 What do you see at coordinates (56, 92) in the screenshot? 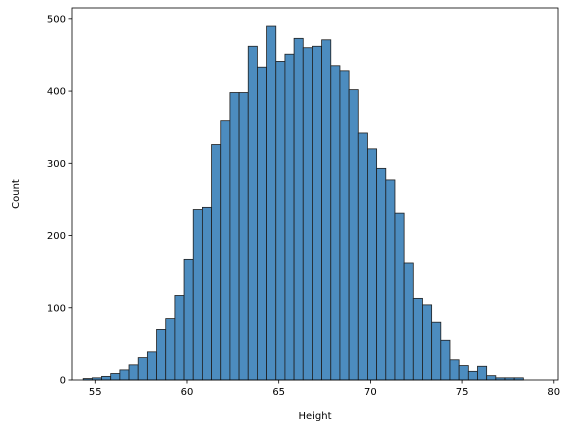
I see `y-tick-label: 400` at bounding box center [56, 92].